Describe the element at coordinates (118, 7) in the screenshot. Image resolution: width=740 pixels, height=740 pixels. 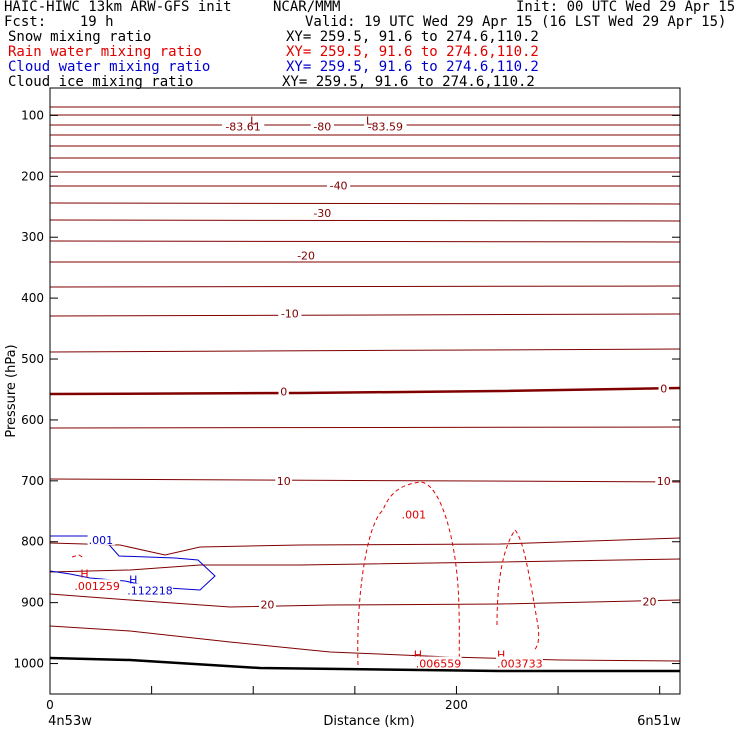
I see `model-title: HAIC-HIWC 13km ARW-GFS init` at that location.